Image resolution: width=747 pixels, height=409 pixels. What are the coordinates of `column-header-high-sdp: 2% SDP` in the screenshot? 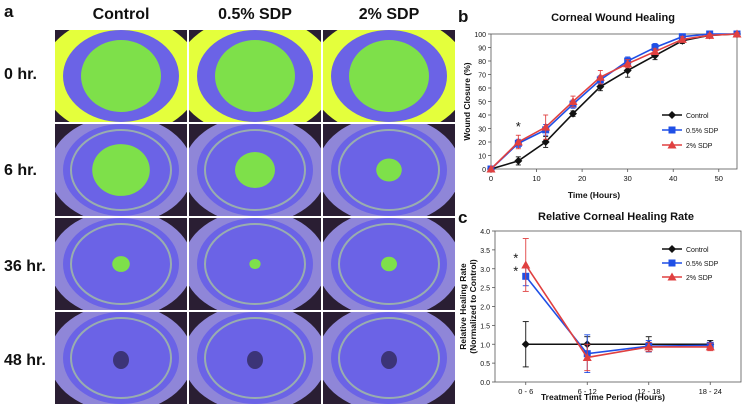 It's located at (389, 14).